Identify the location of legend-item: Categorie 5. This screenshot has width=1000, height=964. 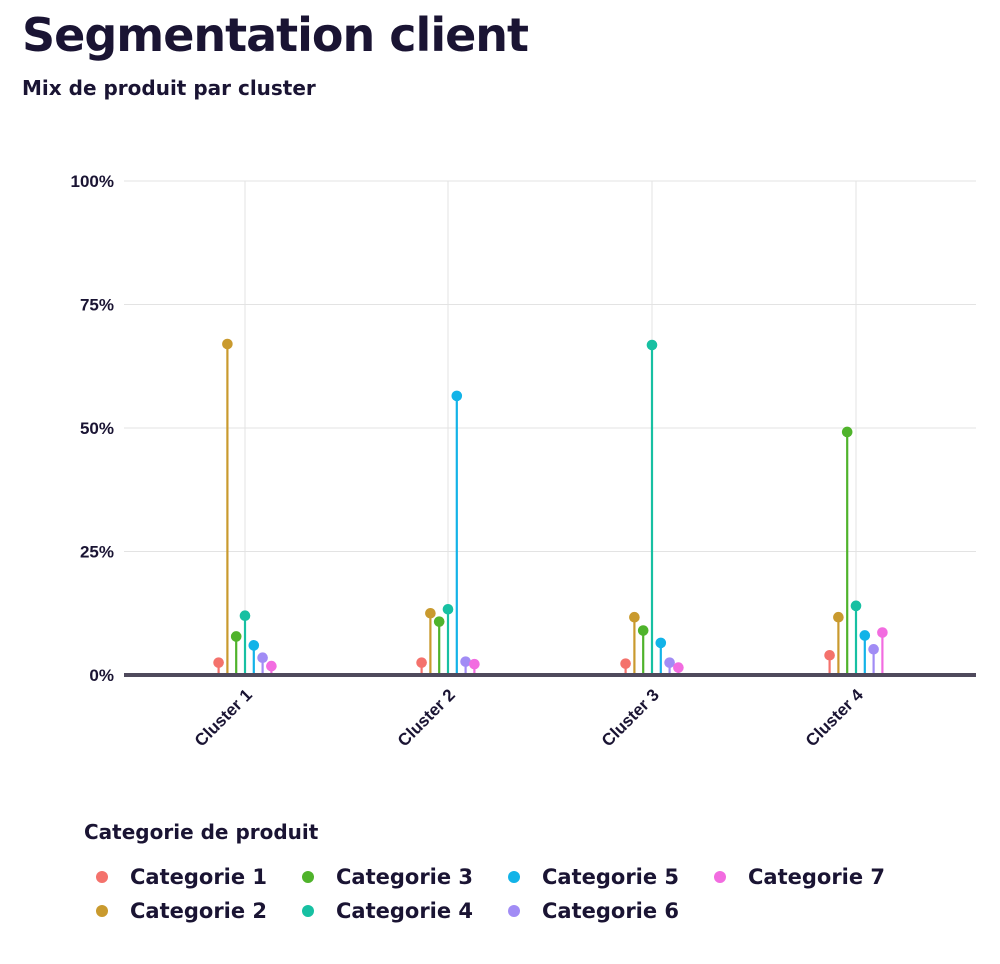
(593, 877).